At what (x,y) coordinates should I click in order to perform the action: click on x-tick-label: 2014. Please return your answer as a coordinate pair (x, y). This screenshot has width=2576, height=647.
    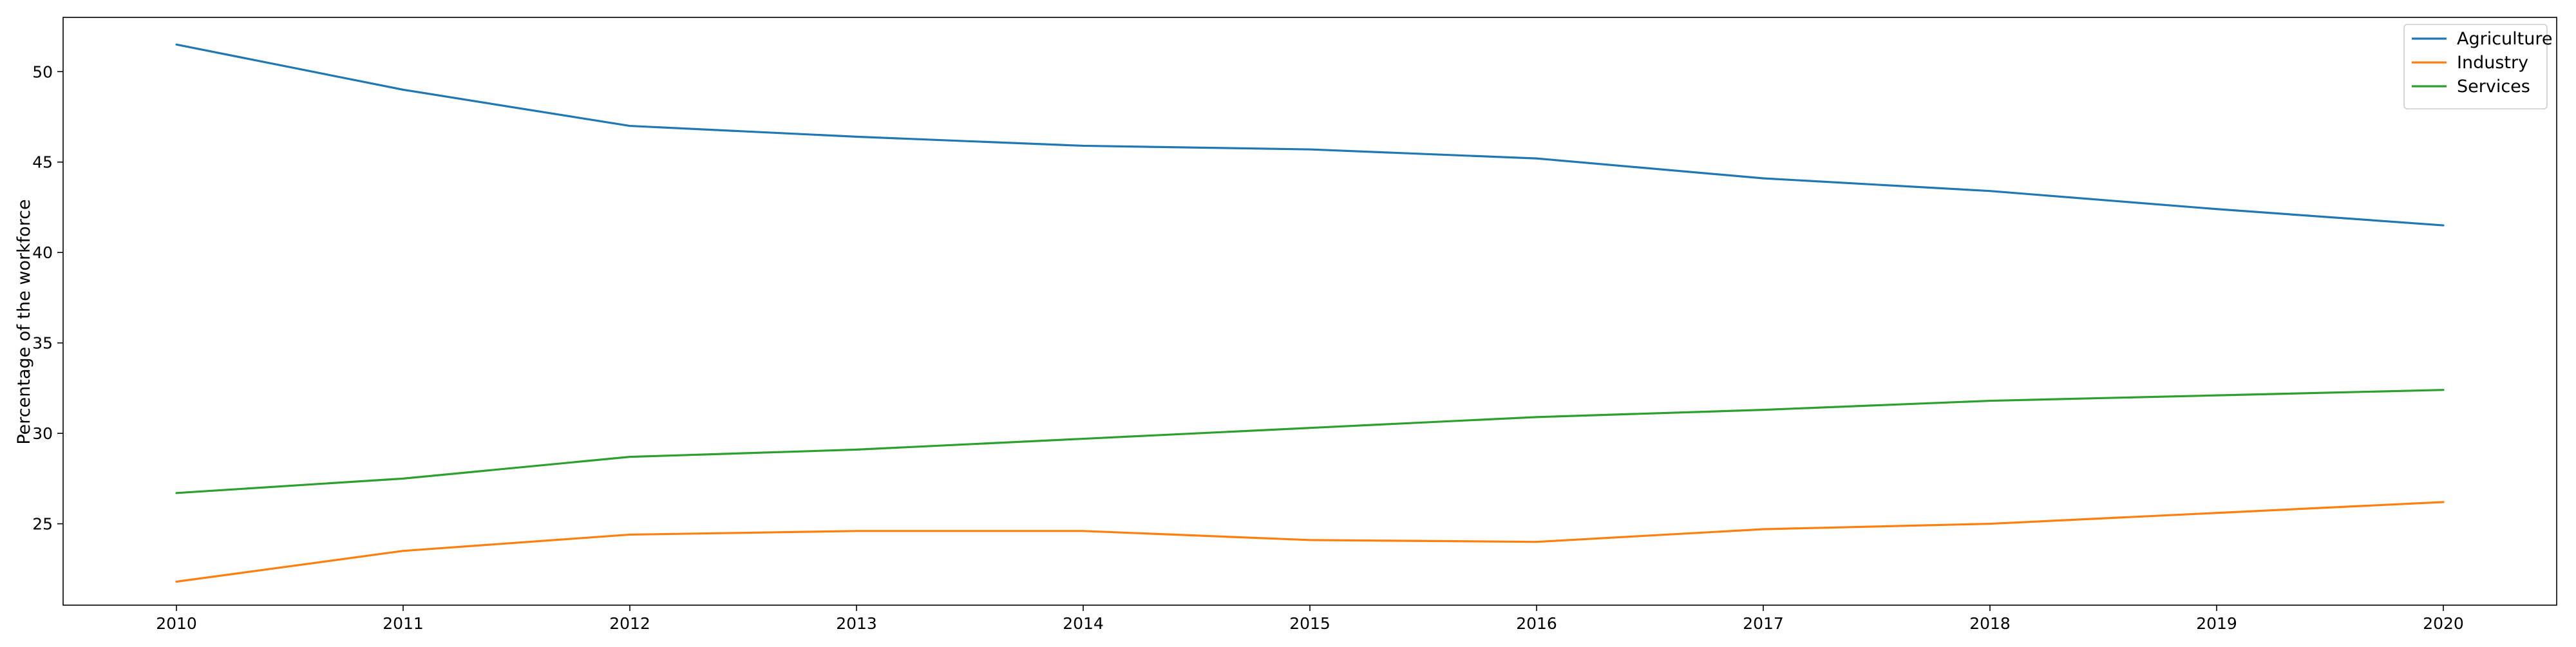
    Looking at the image, I should click on (1083, 623).